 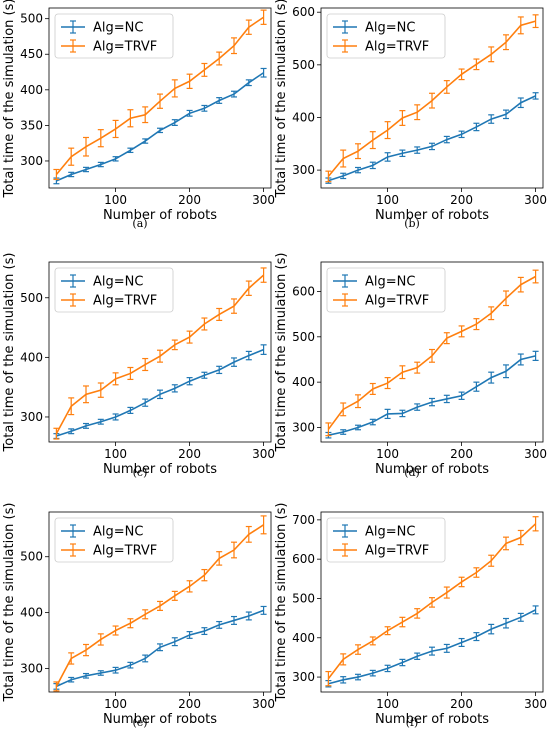 What do you see at coordinates (303, 520) in the screenshot?
I see `y-tick-label: 700` at bounding box center [303, 520].